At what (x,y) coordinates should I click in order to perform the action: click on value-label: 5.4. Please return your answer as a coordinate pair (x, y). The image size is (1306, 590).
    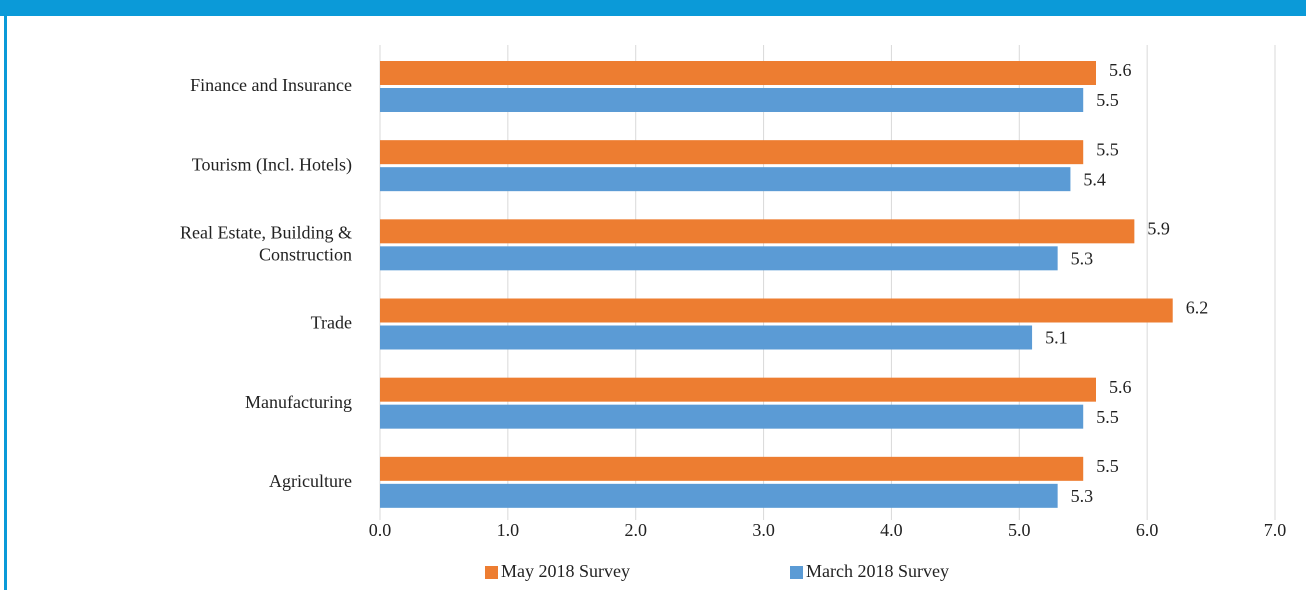
    Looking at the image, I should click on (1094, 179).